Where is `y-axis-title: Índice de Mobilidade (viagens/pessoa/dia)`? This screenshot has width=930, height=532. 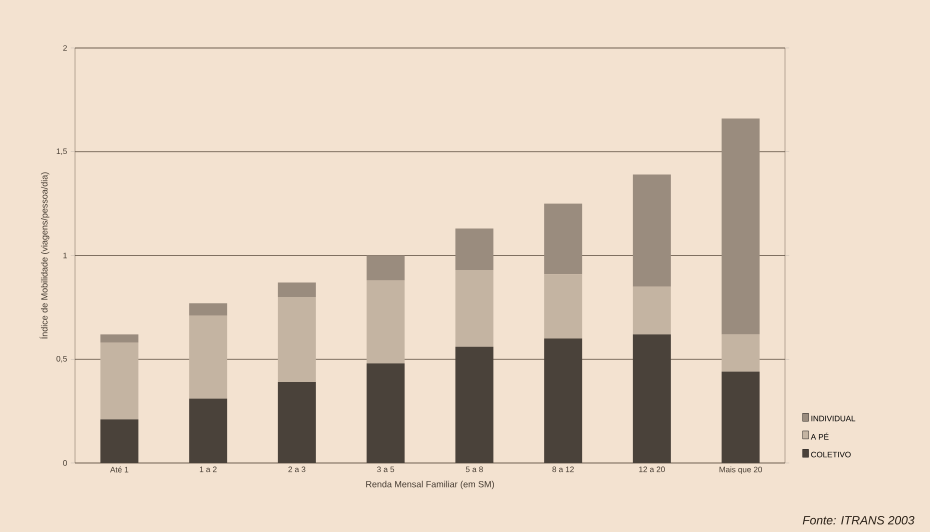
y-axis-title: Índice de Mobilidade (viagens/pessoa/dia) is located at coordinates (45, 255).